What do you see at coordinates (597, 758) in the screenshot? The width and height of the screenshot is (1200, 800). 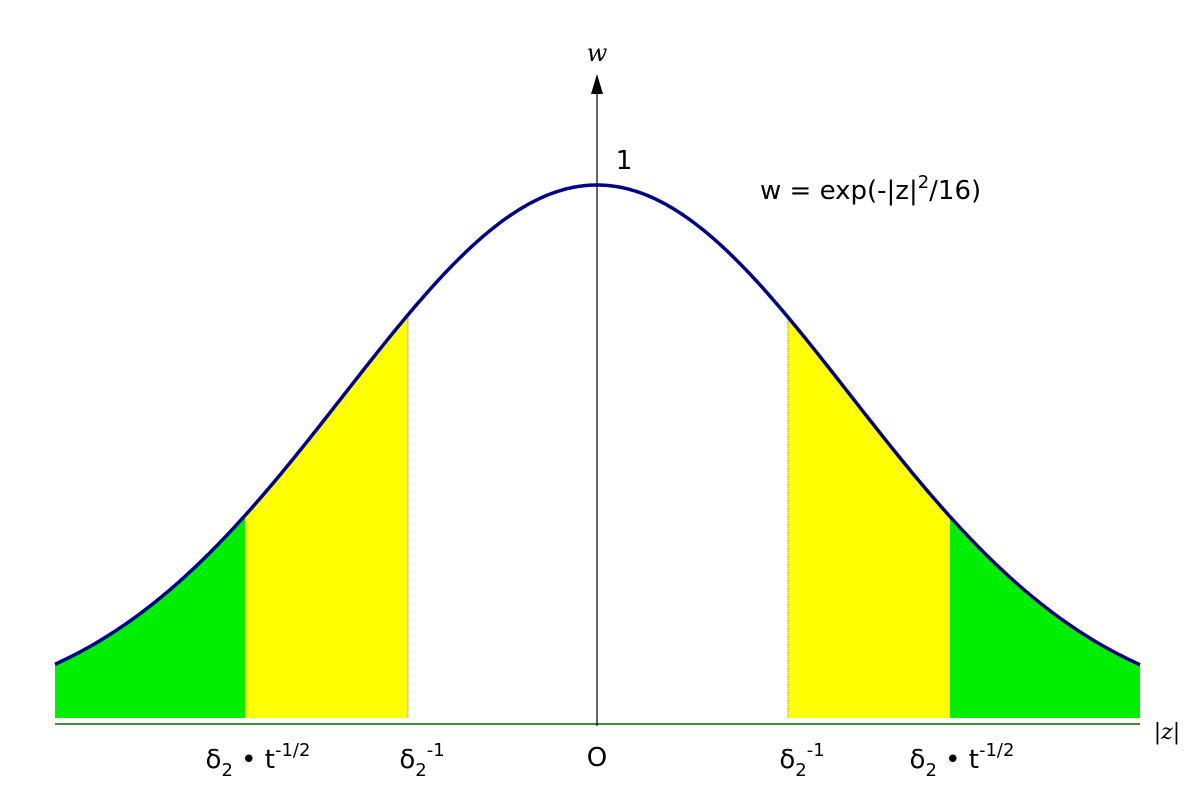 I see `origin-label: O` at bounding box center [597, 758].